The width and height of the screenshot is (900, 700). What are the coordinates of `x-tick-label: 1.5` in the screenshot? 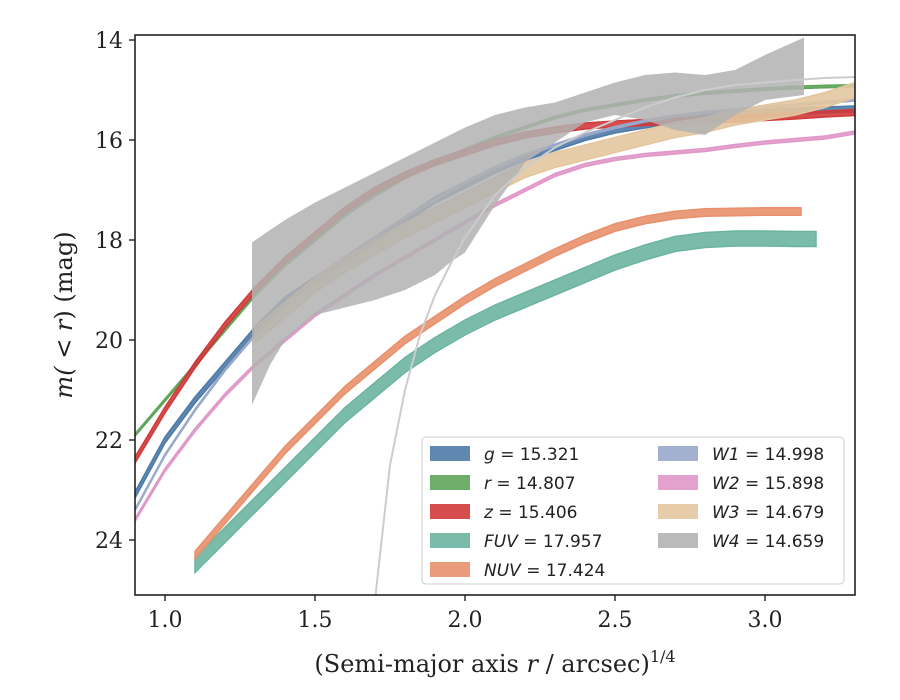 It's located at (315, 620).